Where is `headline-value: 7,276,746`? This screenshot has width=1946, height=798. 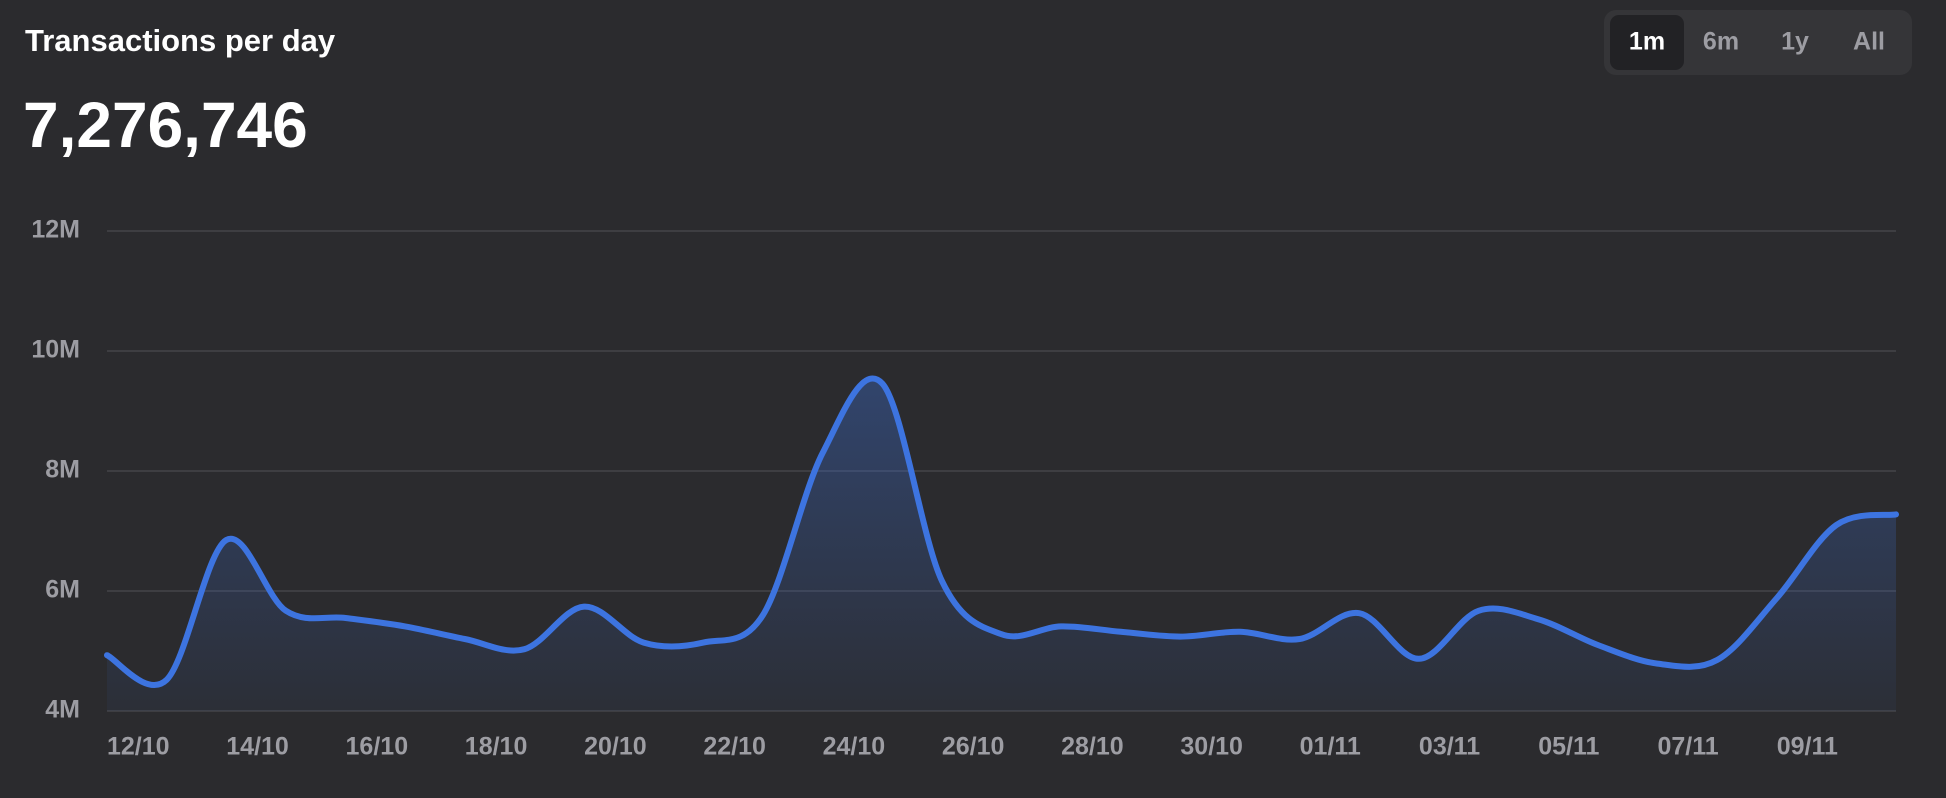 headline-value: 7,276,746 is located at coordinates (165, 125).